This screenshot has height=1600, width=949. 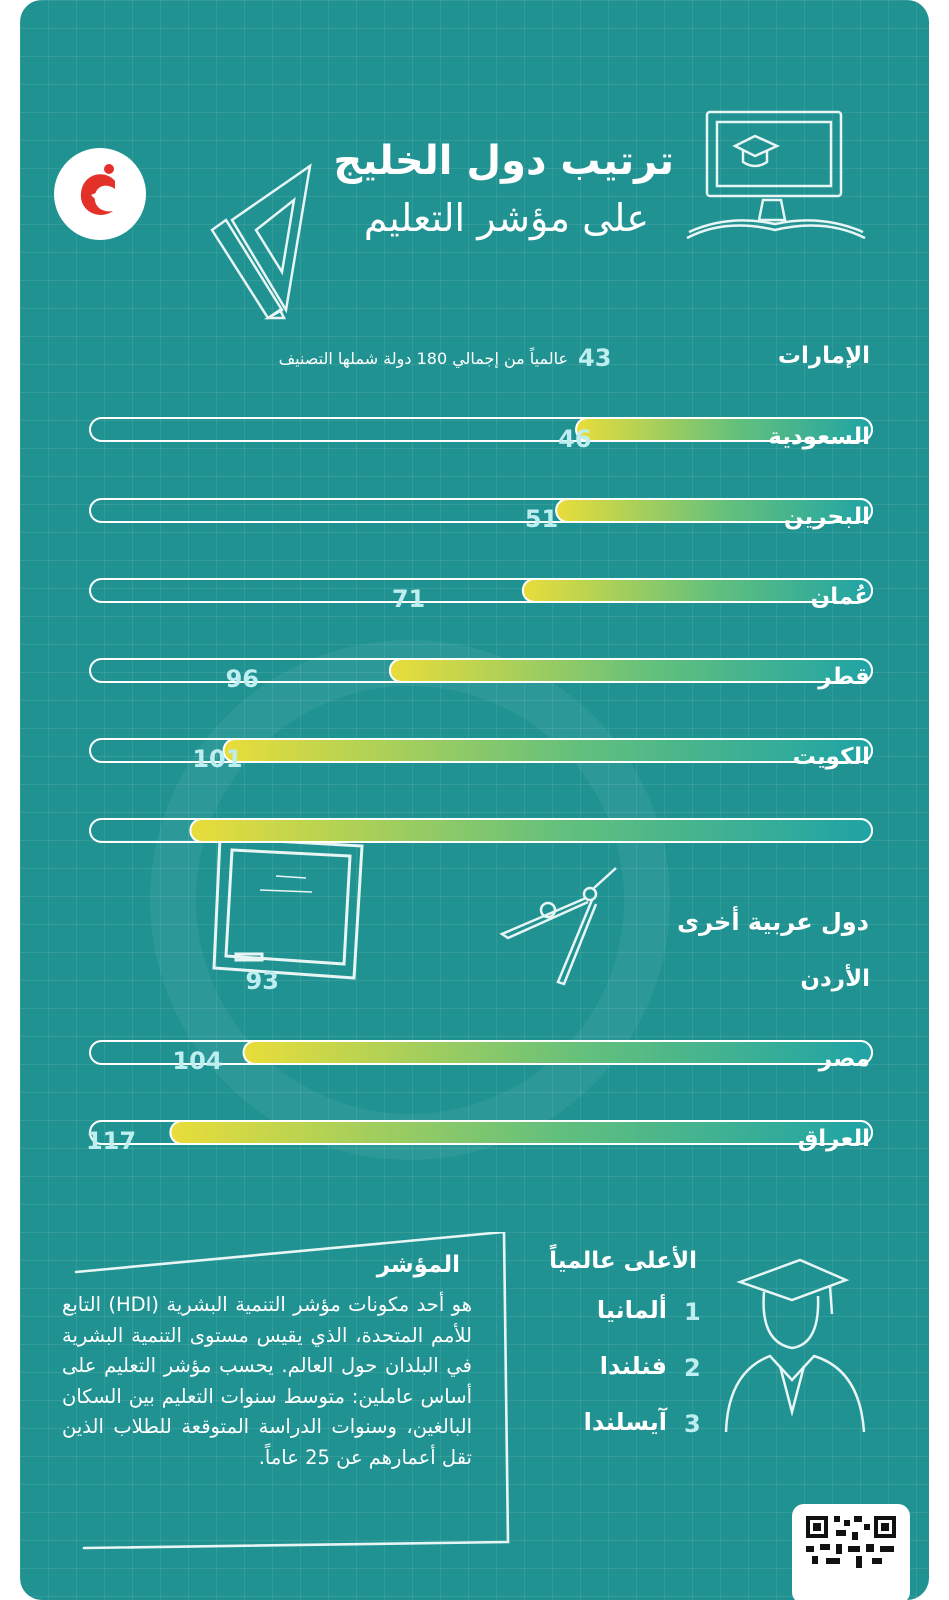 What do you see at coordinates (692, 1368) in the screenshot?
I see `top-rank-2: 2` at bounding box center [692, 1368].